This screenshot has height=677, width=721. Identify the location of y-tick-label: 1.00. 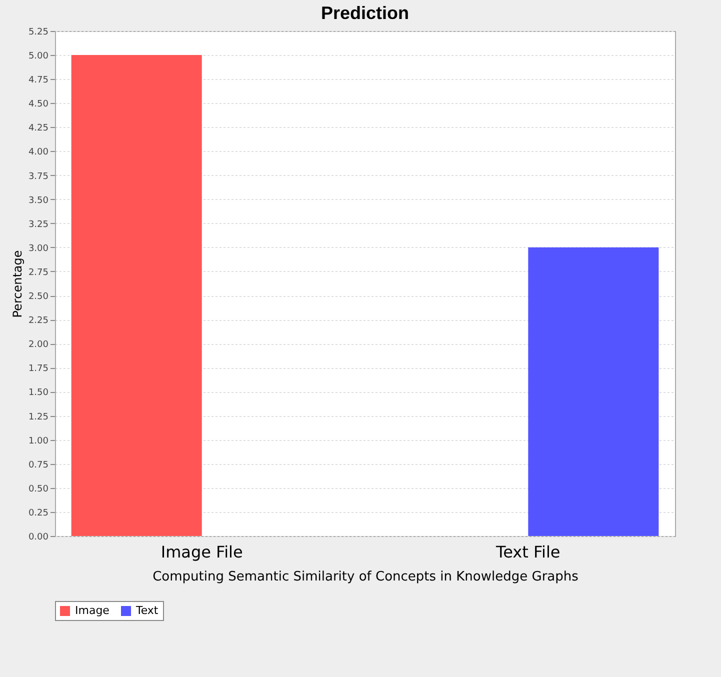
(38, 441).